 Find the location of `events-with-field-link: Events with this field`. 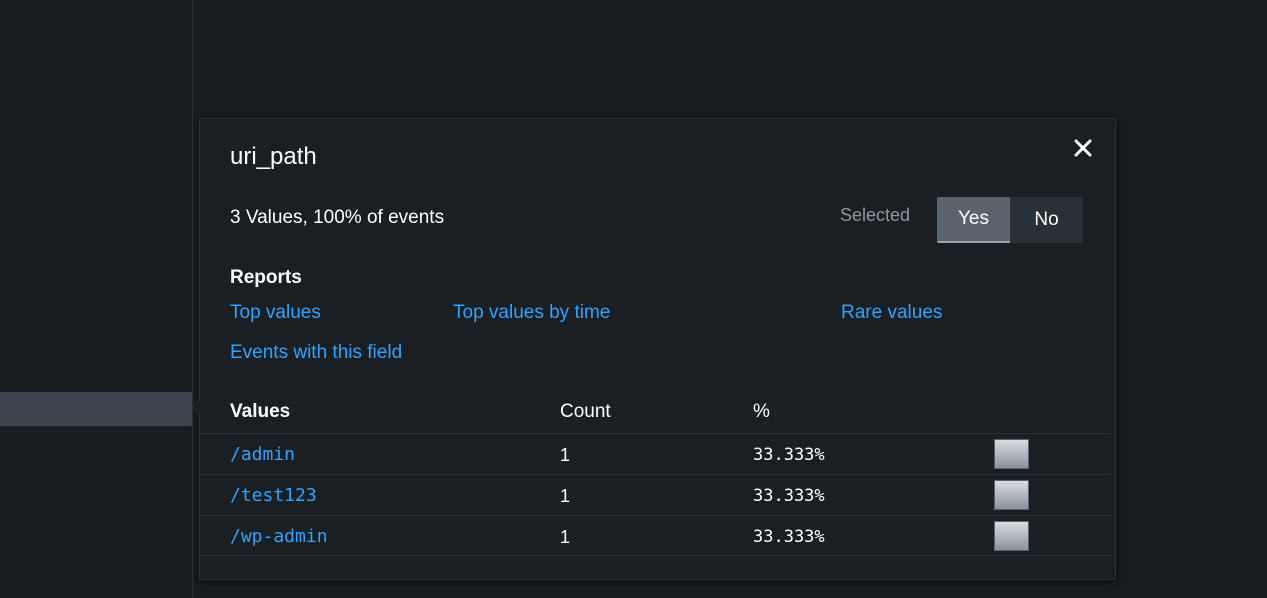

events-with-field-link: Events with this field is located at coordinates (316, 352).